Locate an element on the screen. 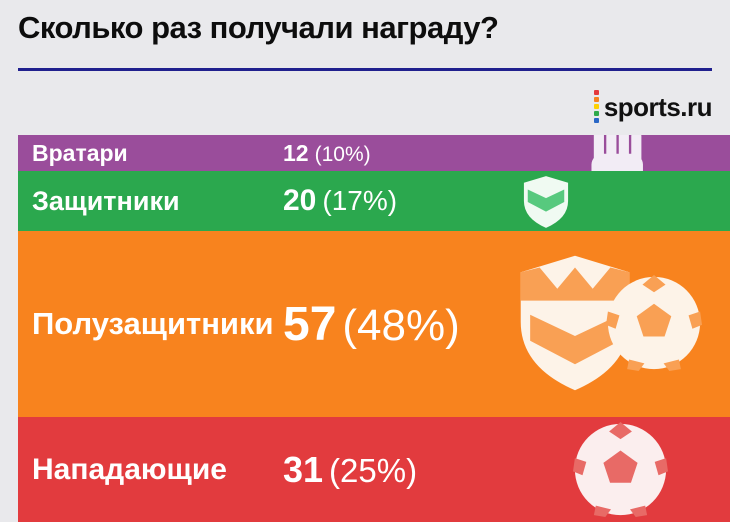 This screenshot has width=730, height=522. row-value: 57 (48%) is located at coordinates (371, 324).